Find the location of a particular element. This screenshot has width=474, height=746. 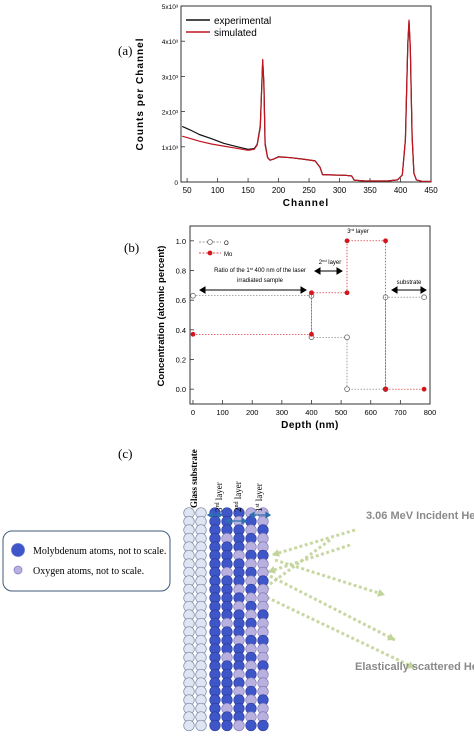

panel-a-ylabel: Counts per Channel is located at coordinates (140, 93).